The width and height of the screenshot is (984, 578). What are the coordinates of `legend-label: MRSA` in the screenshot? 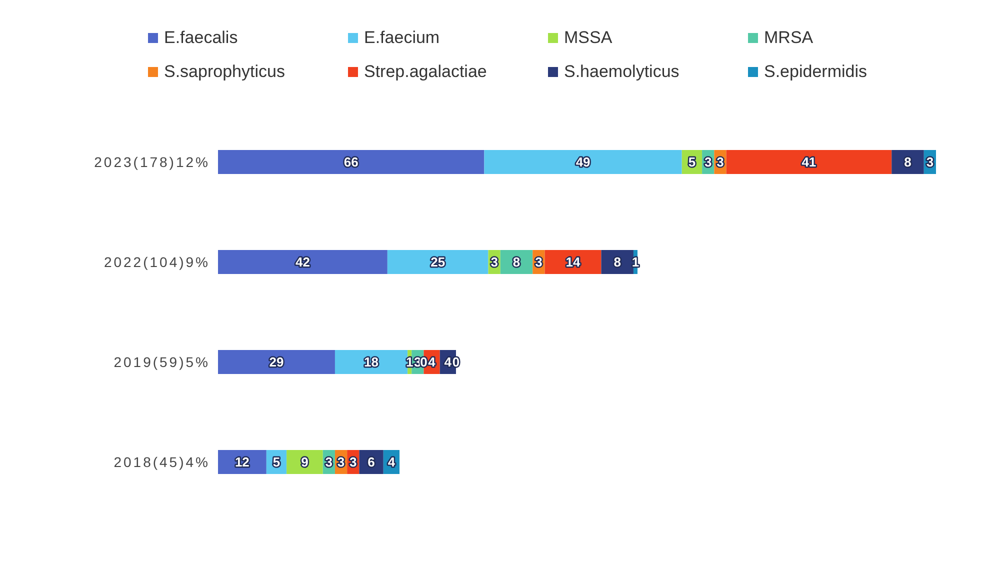 It's located at (788, 38).